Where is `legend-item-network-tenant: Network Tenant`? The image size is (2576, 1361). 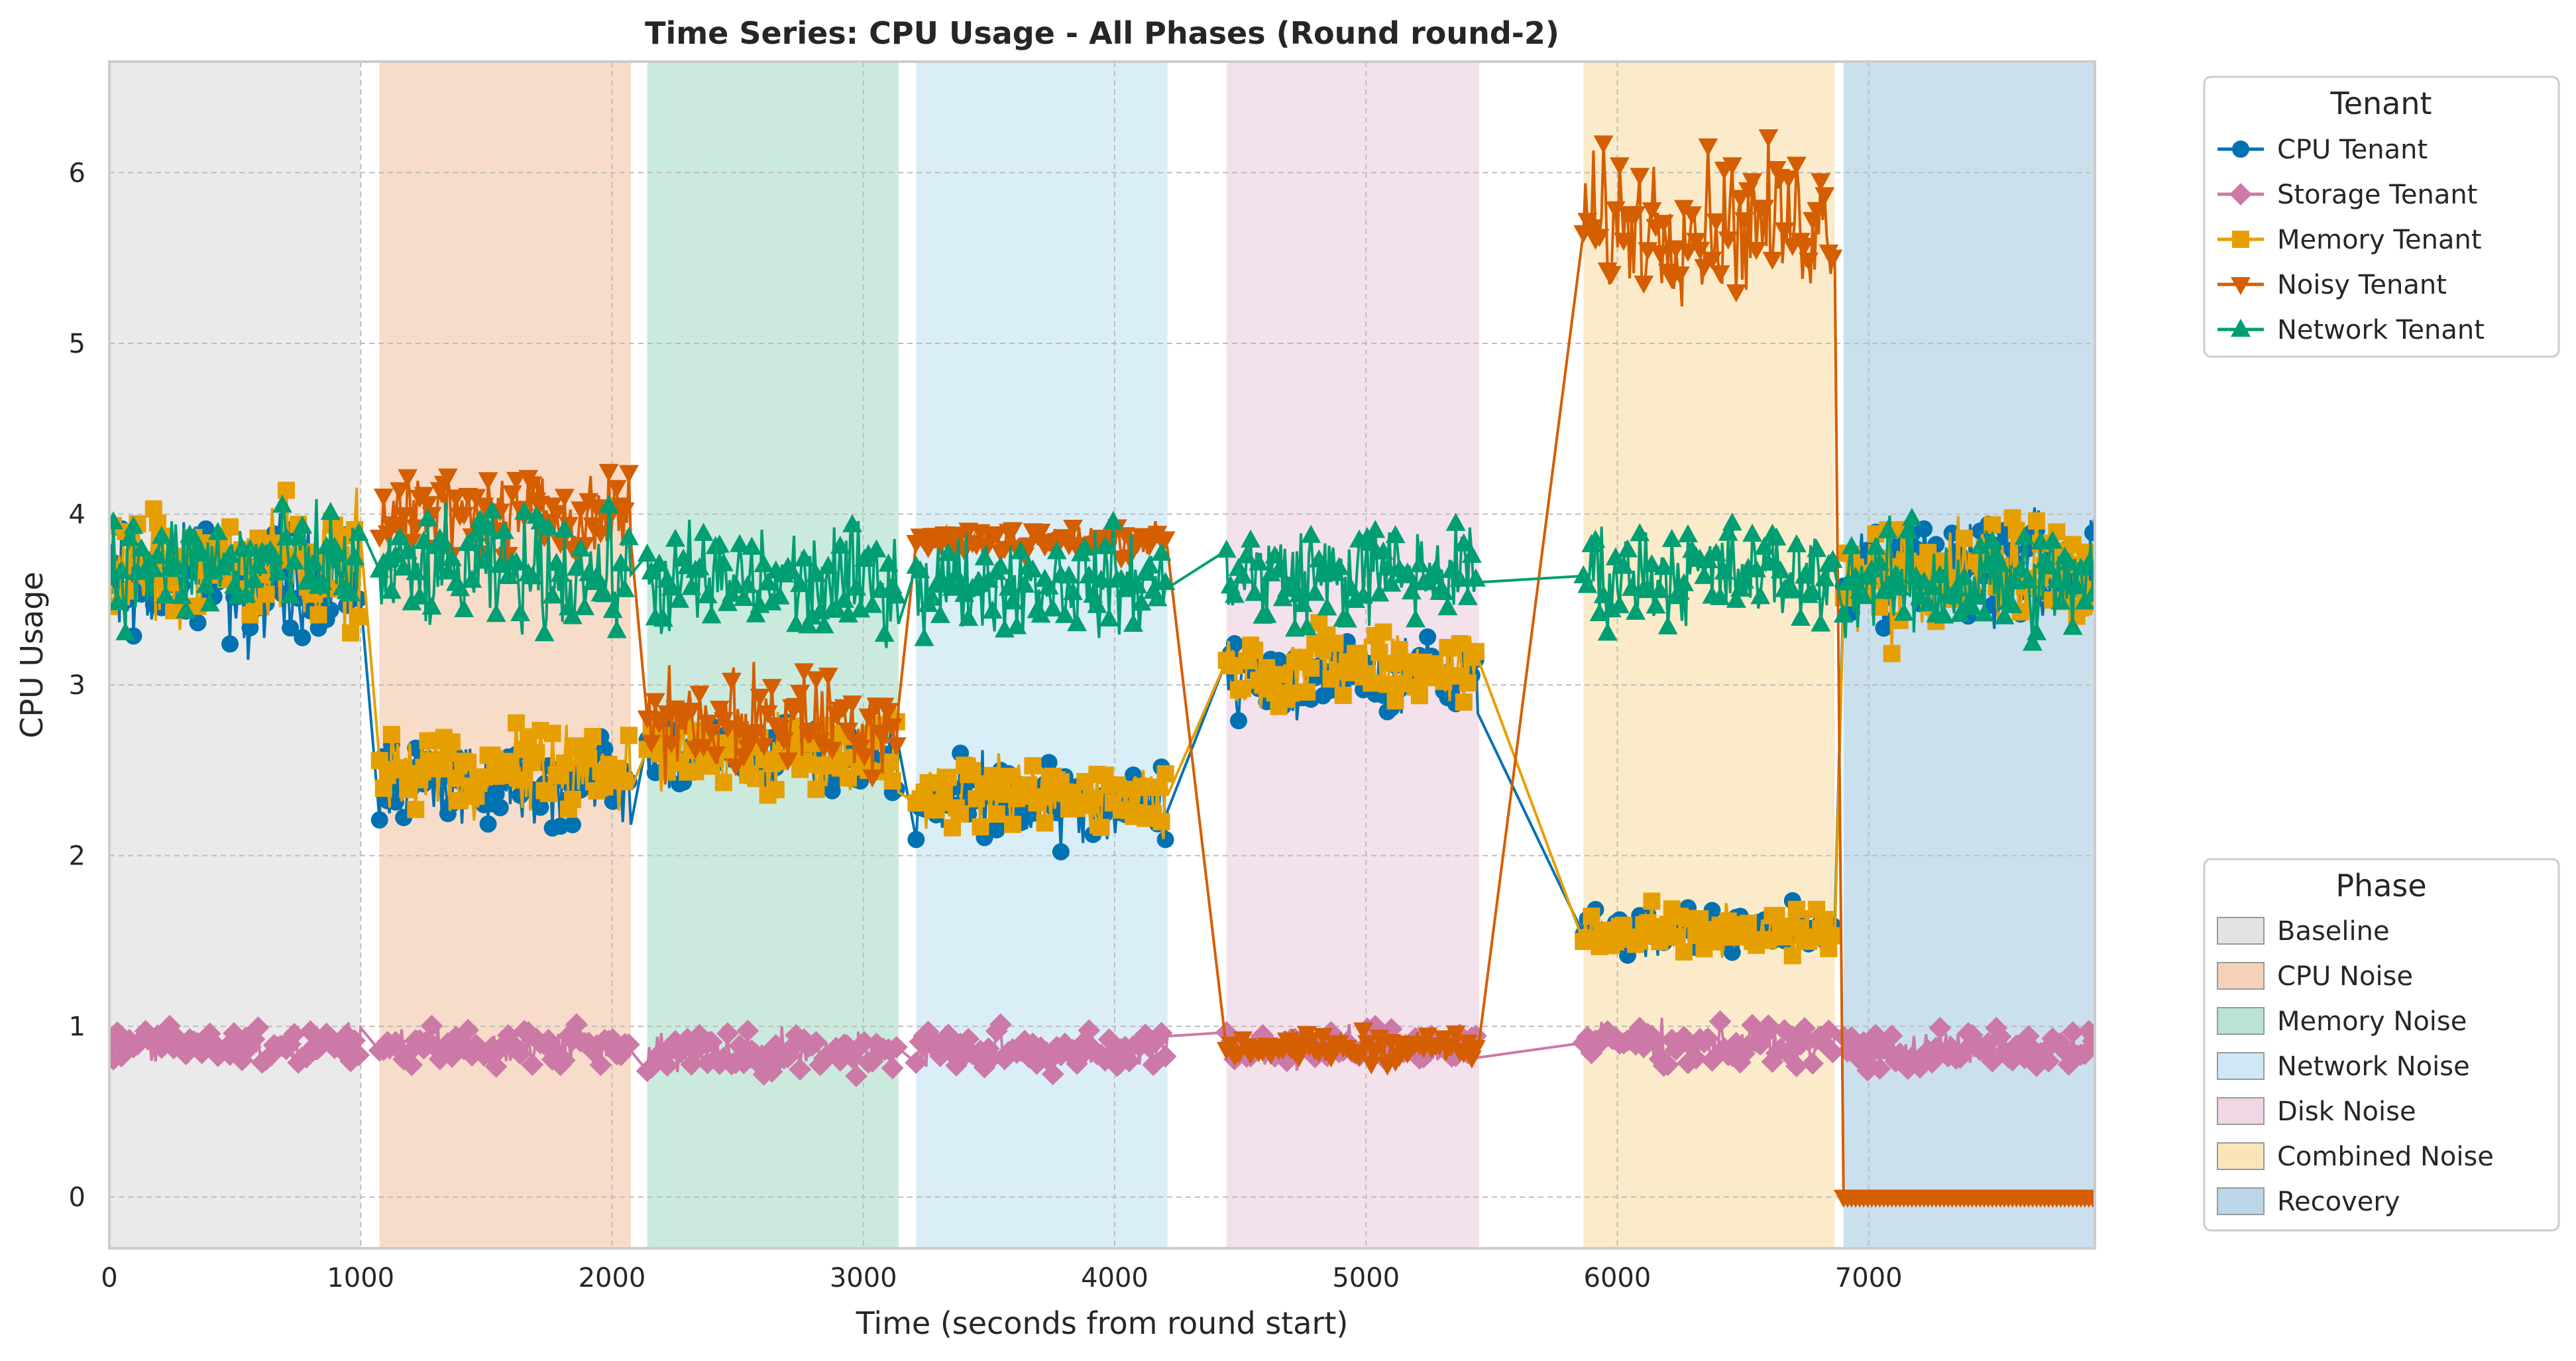
legend-item-network-tenant: Network Tenant is located at coordinates (2351, 330).